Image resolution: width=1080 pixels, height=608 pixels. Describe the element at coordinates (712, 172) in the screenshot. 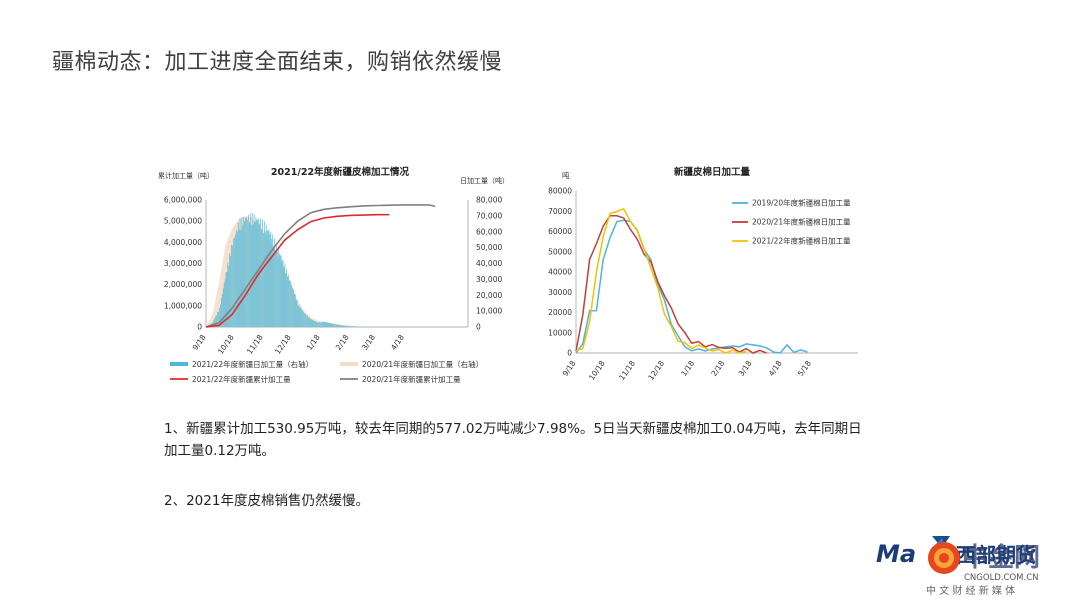

I see `chart-right-title: 新疆皮棉日加工量` at that location.